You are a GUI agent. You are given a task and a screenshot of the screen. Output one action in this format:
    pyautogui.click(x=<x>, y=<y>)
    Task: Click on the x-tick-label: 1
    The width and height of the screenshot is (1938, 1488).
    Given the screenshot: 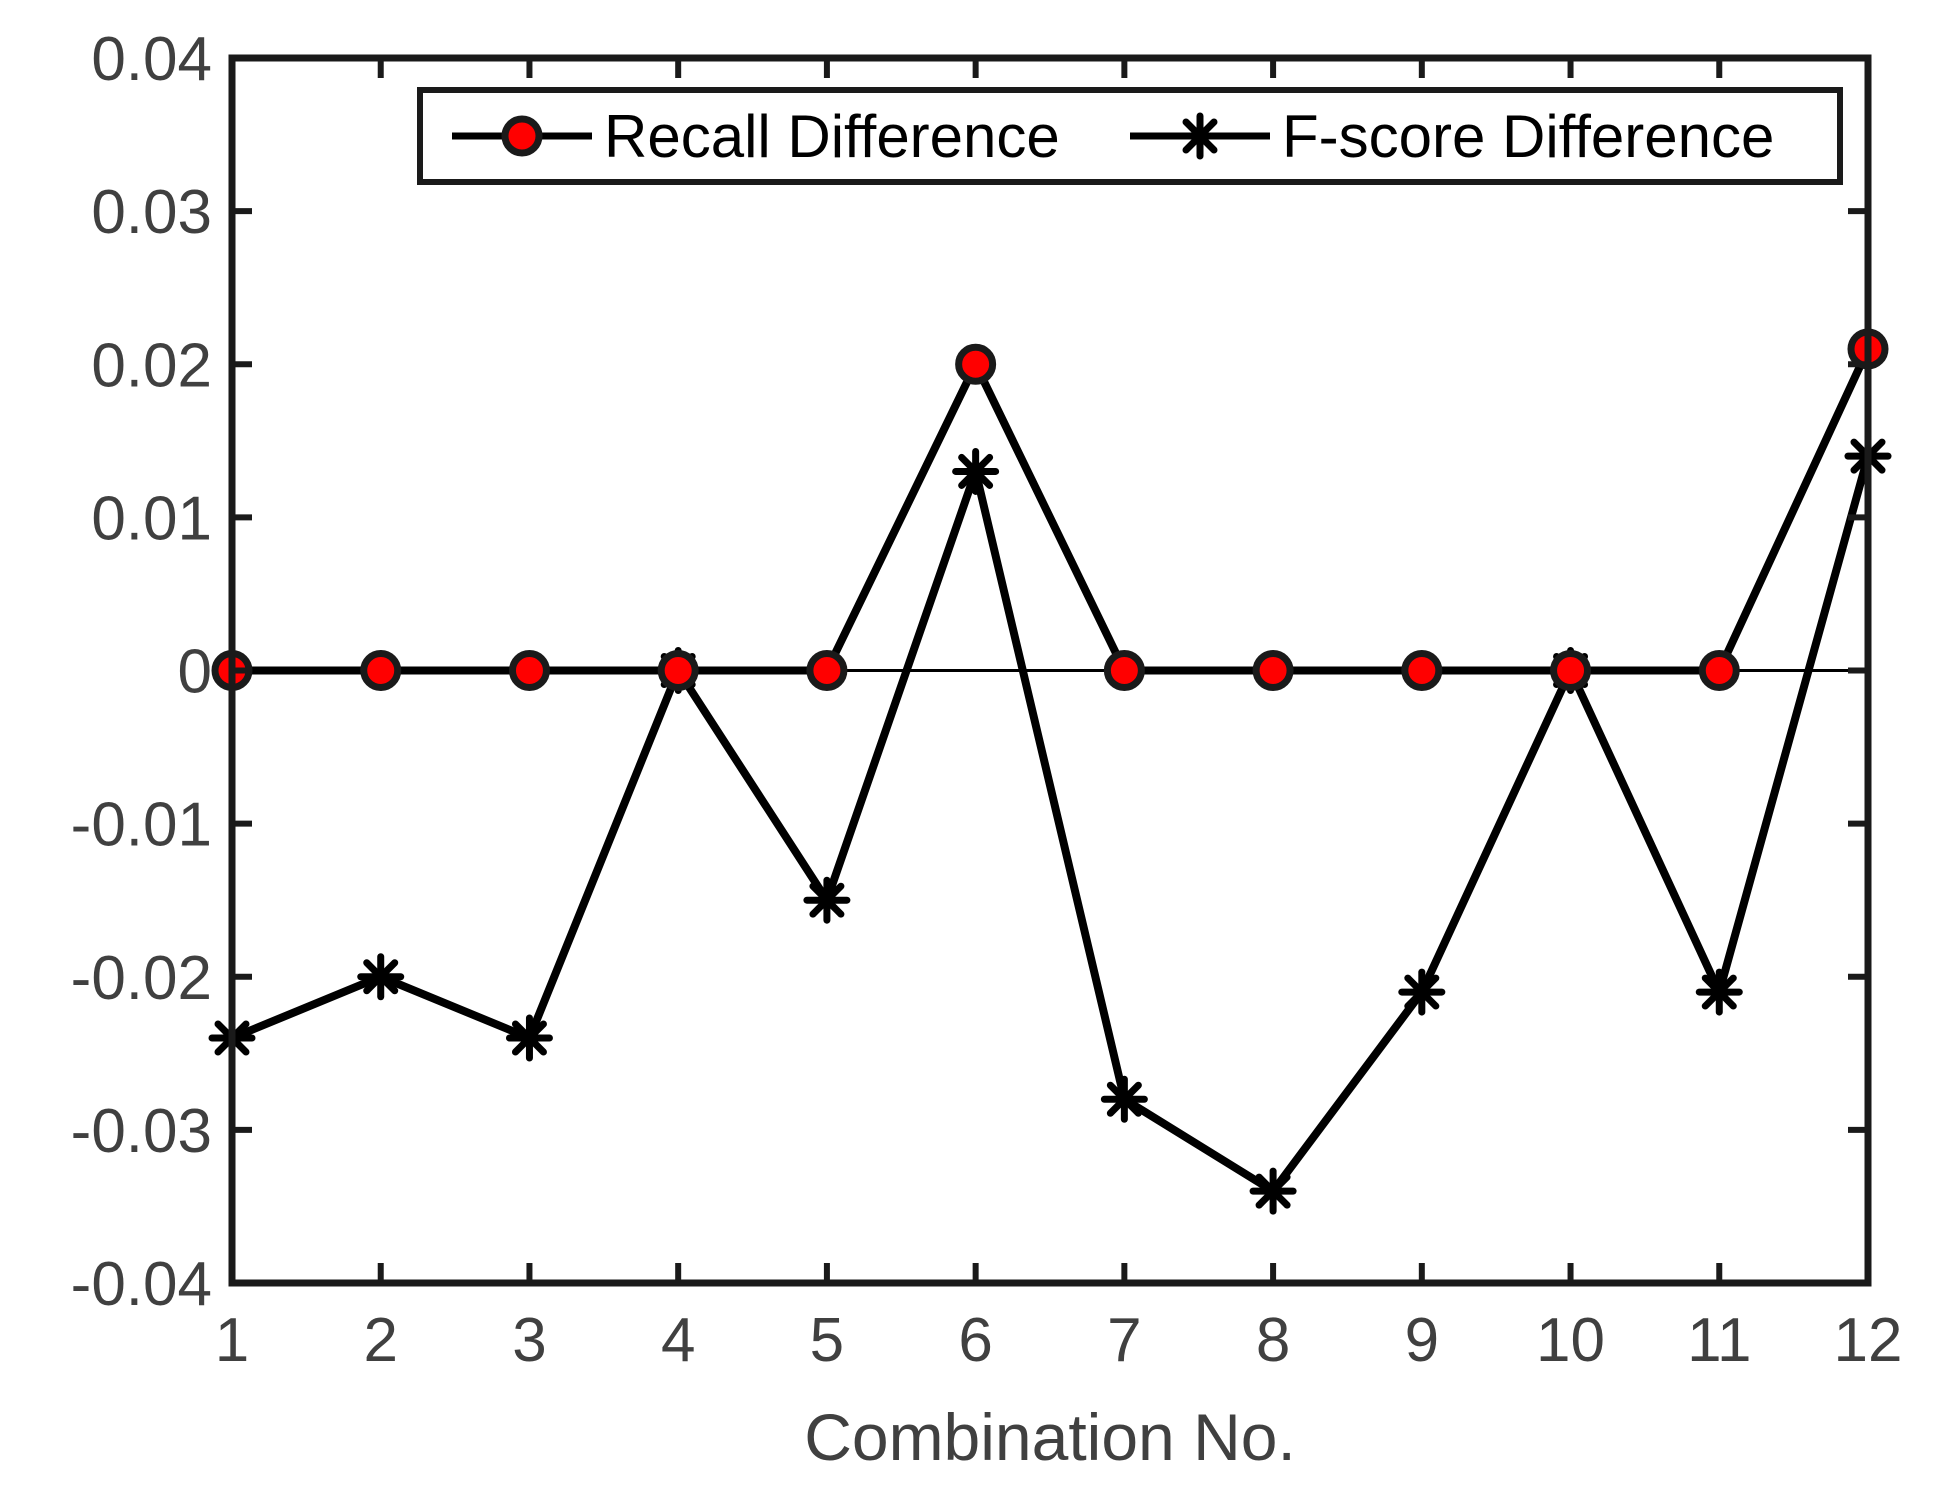 What is the action you would take?
    pyautogui.click(x=232, y=1340)
    